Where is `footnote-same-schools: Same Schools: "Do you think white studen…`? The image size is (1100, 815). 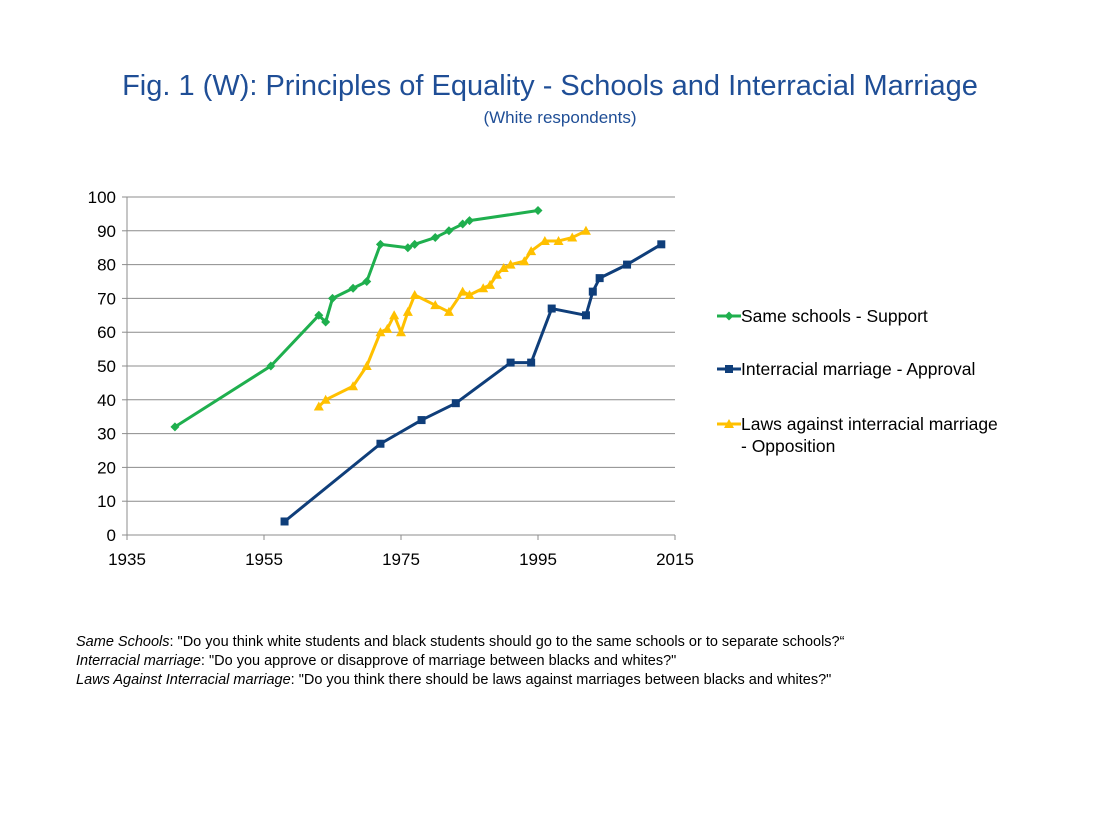 footnote-same-schools: Same Schools: "Do you think white studen… is located at coordinates (460, 642).